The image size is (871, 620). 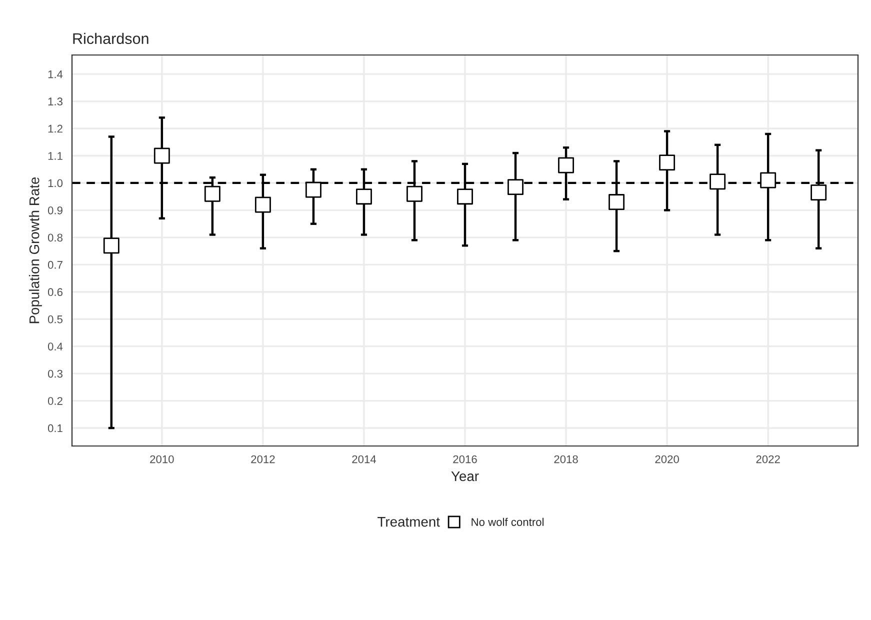 What do you see at coordinates (55, 374) in the screenshot?
I see `y-tick-label: 0.3` at bounding box center [55, 374].